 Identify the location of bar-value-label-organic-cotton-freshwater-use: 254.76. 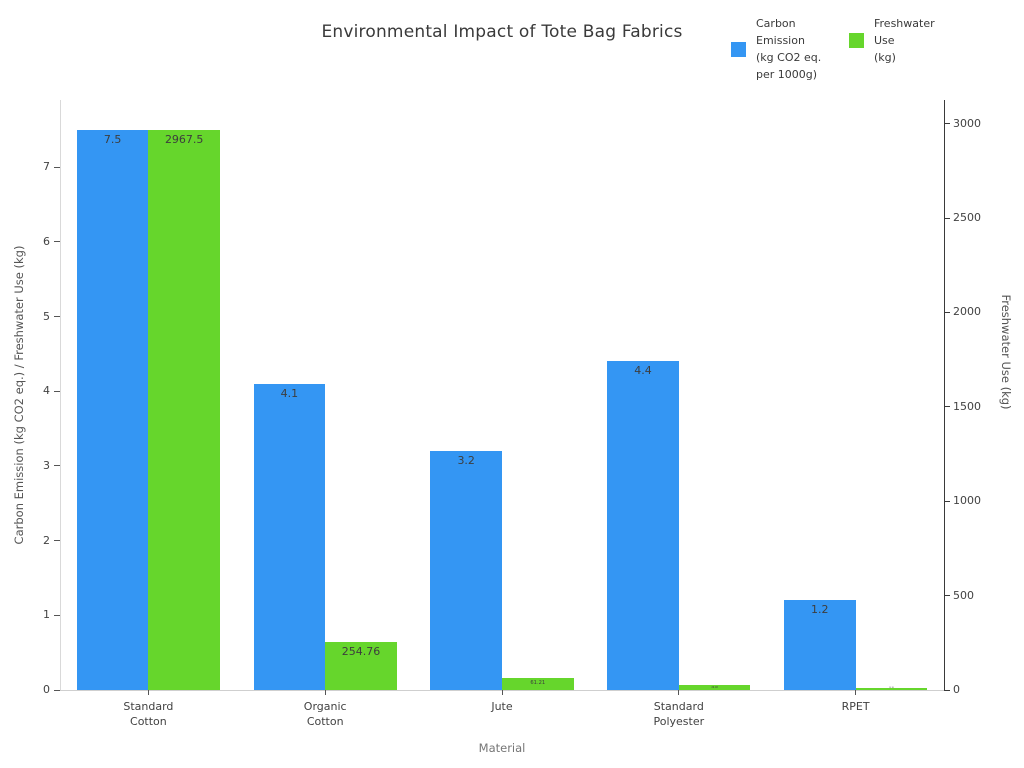
(361, 651).